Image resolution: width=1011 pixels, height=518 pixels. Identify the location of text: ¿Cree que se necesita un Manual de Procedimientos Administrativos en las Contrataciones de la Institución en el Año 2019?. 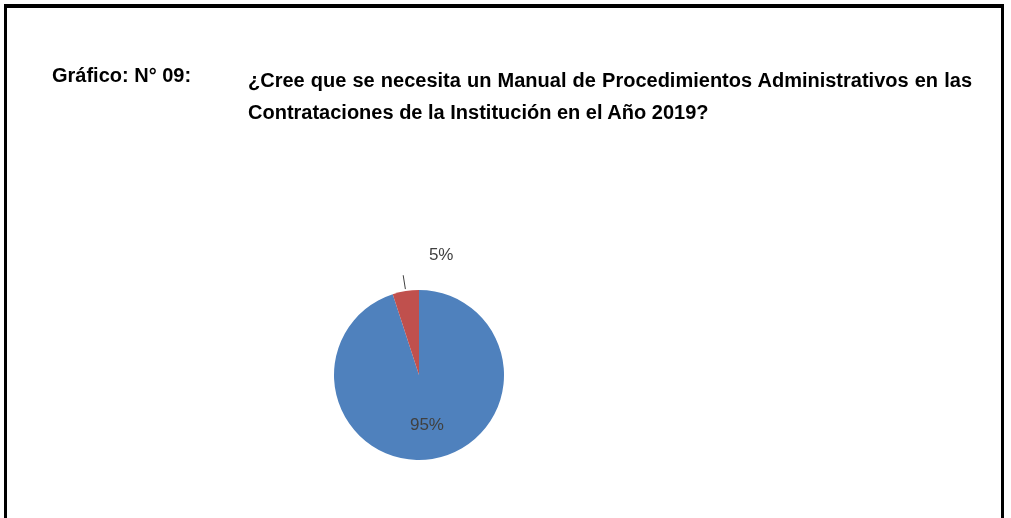
(610, 96).